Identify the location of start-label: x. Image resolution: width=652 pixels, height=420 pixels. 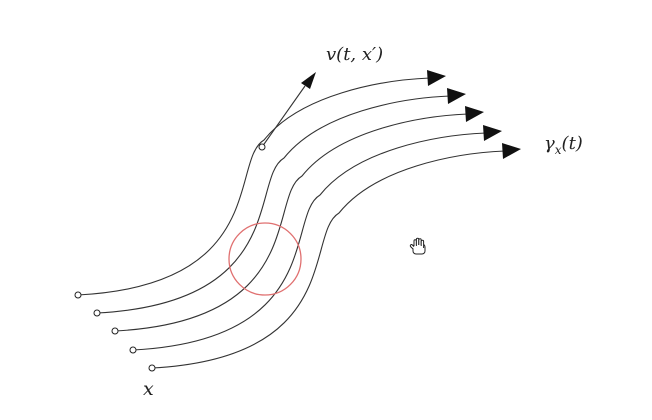
(148, 389).